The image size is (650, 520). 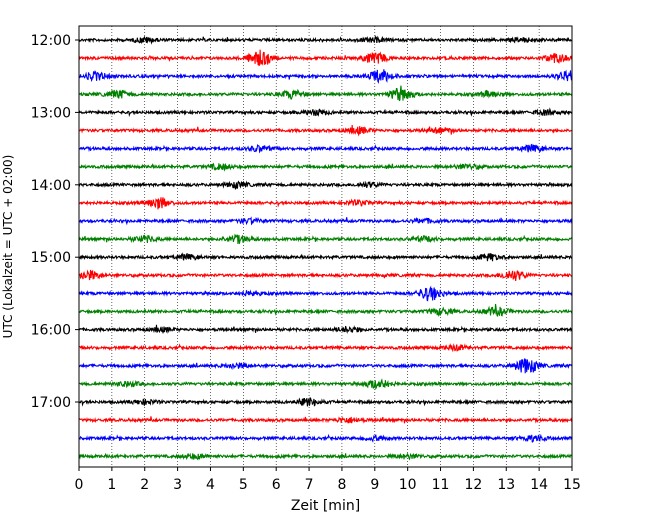 What do you see at coordinates (572, 485) in the screenshot?
I see `x-tick-label-15: 15` at bounding box center [572, 485].